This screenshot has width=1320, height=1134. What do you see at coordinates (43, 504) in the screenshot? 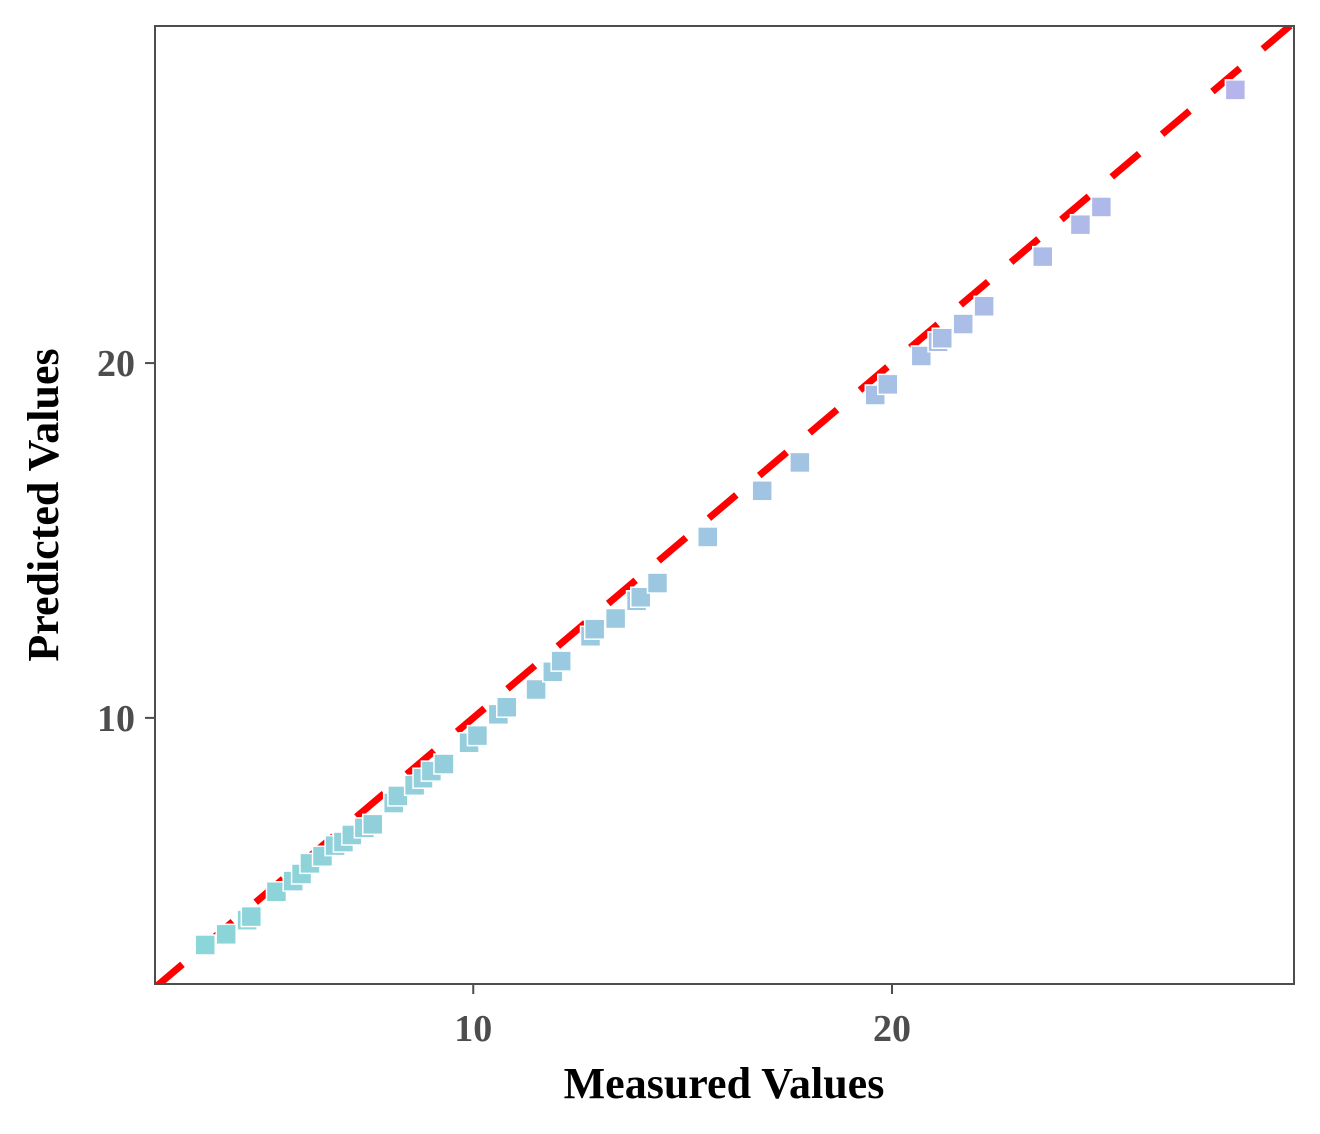
I see `y-axis-title: Predicted Values` at bounding box center [43, 504].